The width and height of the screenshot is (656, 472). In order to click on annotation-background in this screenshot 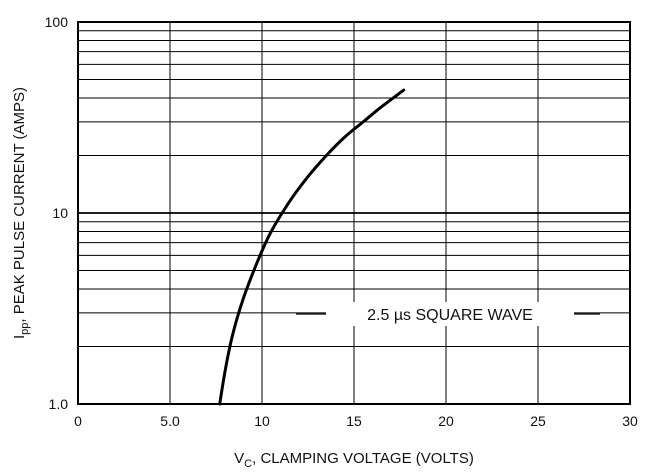, I will do `click(450, 314)`.